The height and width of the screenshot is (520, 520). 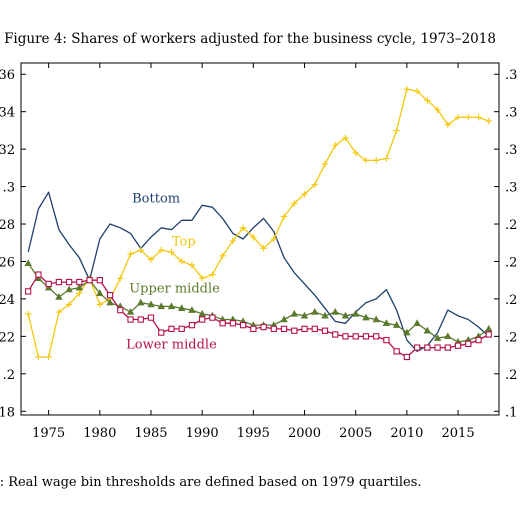 What do you see at coordinates (7, 412) in the screenshot?
I see `y-tick-label-left: .18` at bounding box center [7, 412].